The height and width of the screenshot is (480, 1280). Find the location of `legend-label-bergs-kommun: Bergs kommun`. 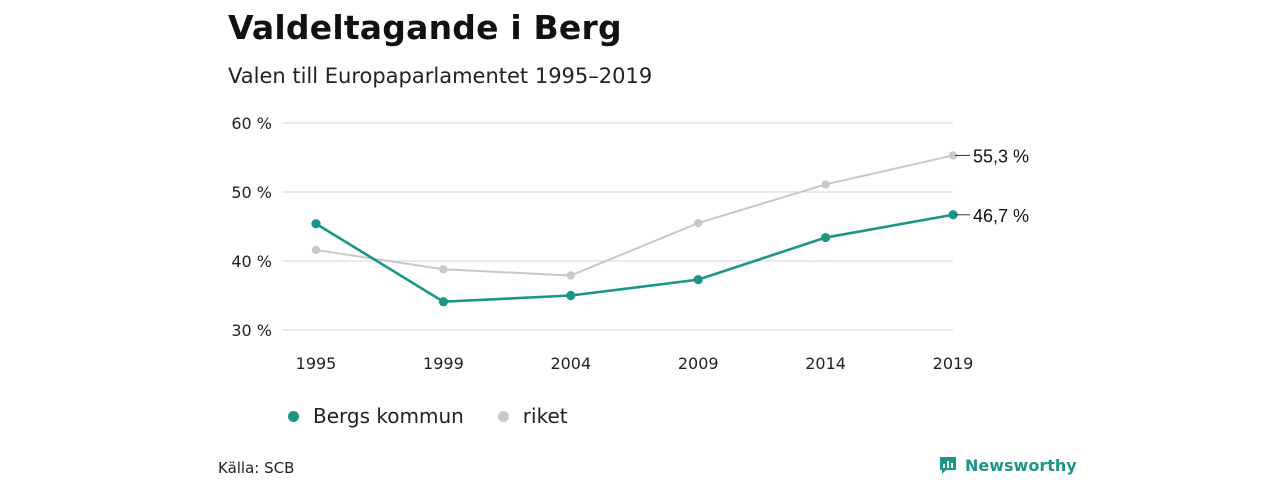

legend-label-bergs-kommun: Bergs kommun is located at coordinates (388, 416).